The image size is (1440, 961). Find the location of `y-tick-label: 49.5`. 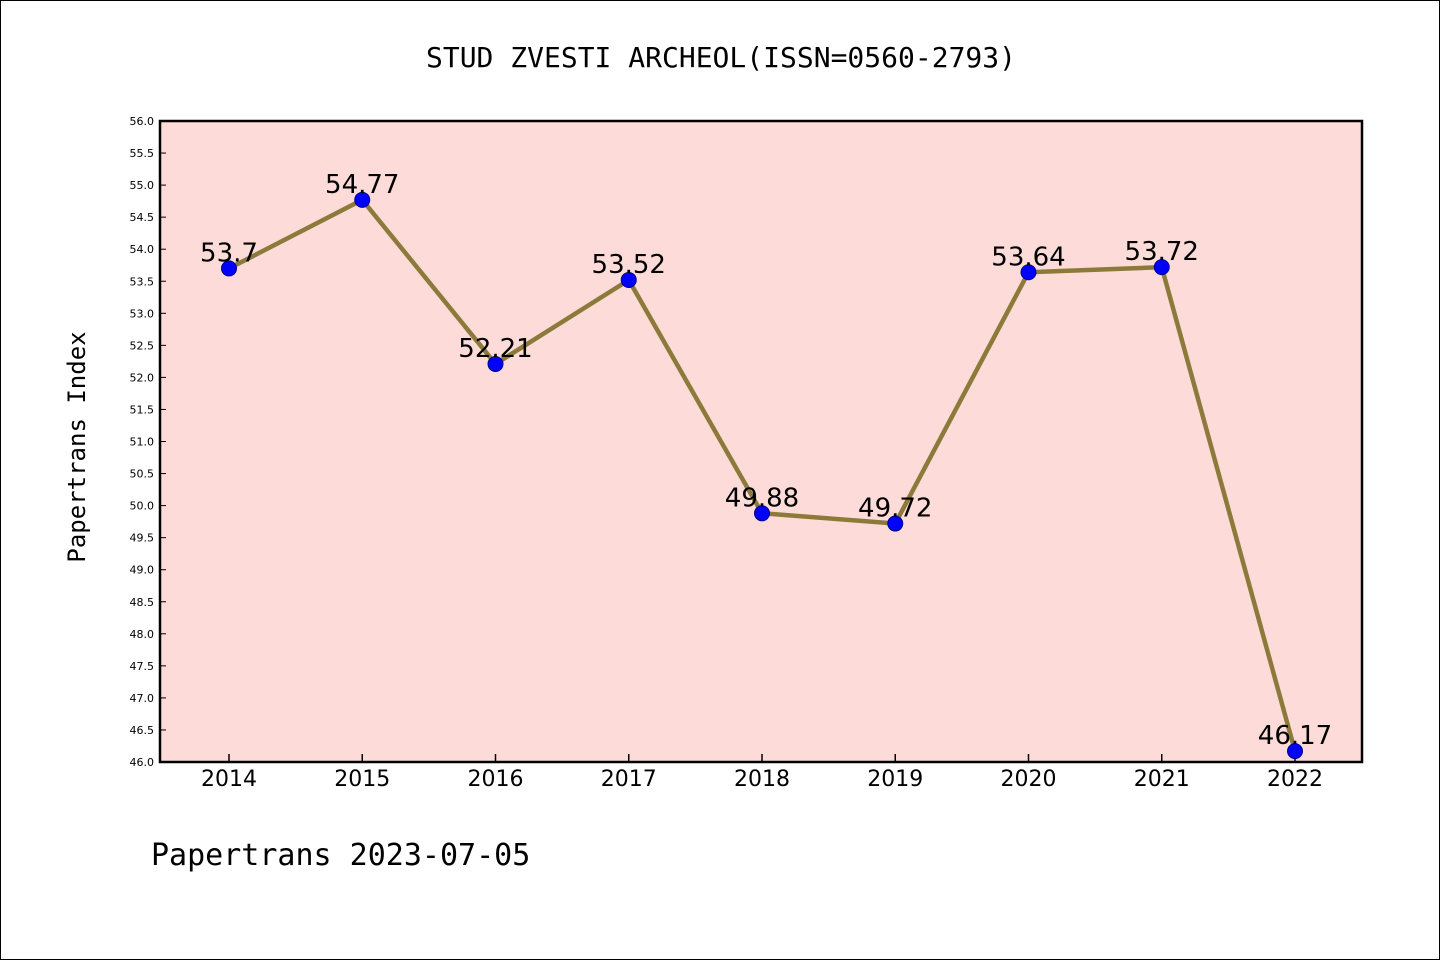

y-tick-label: 49.5 is located at coordinates (142, 538).